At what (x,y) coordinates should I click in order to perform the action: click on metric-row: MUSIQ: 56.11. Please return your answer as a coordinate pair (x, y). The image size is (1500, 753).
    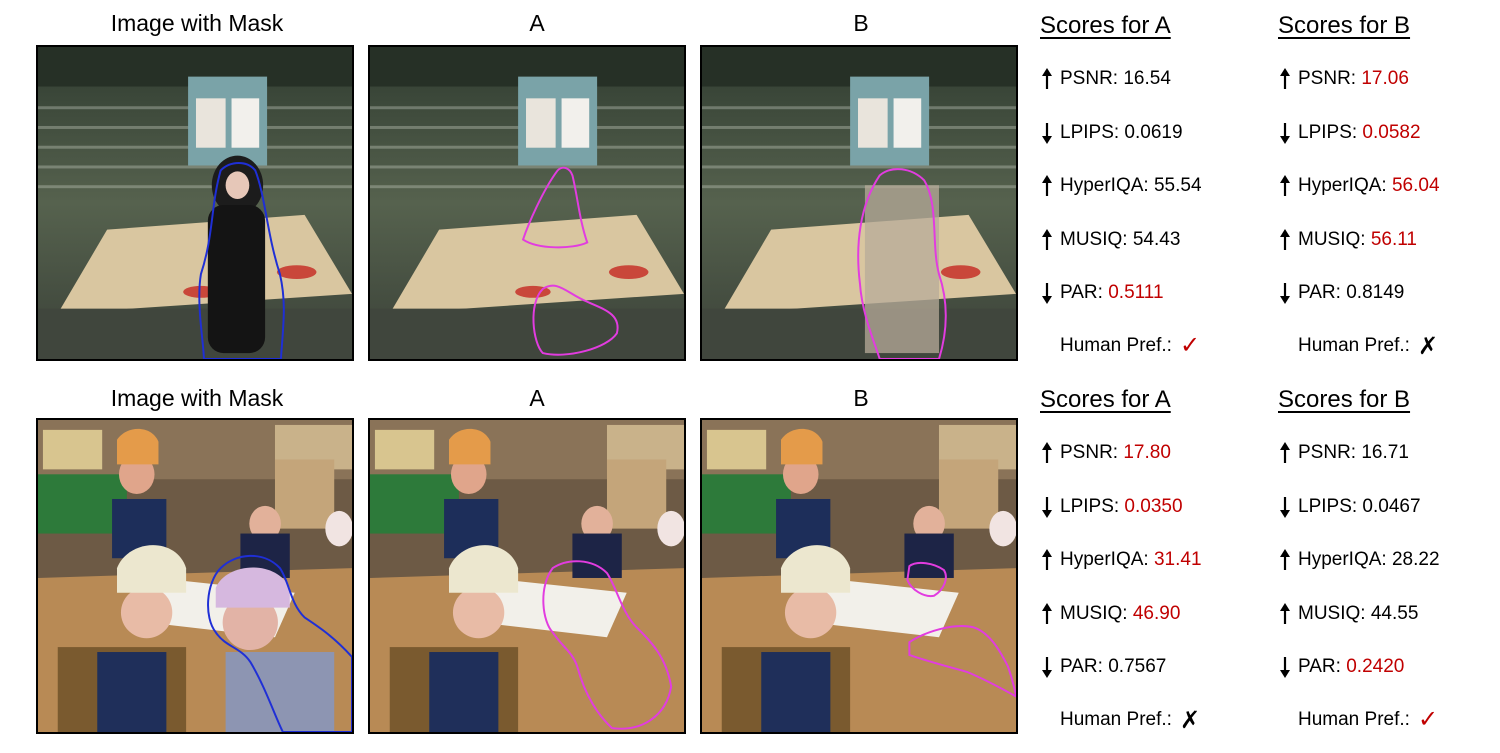
    Looking at the image, I should click on (1347, 239).